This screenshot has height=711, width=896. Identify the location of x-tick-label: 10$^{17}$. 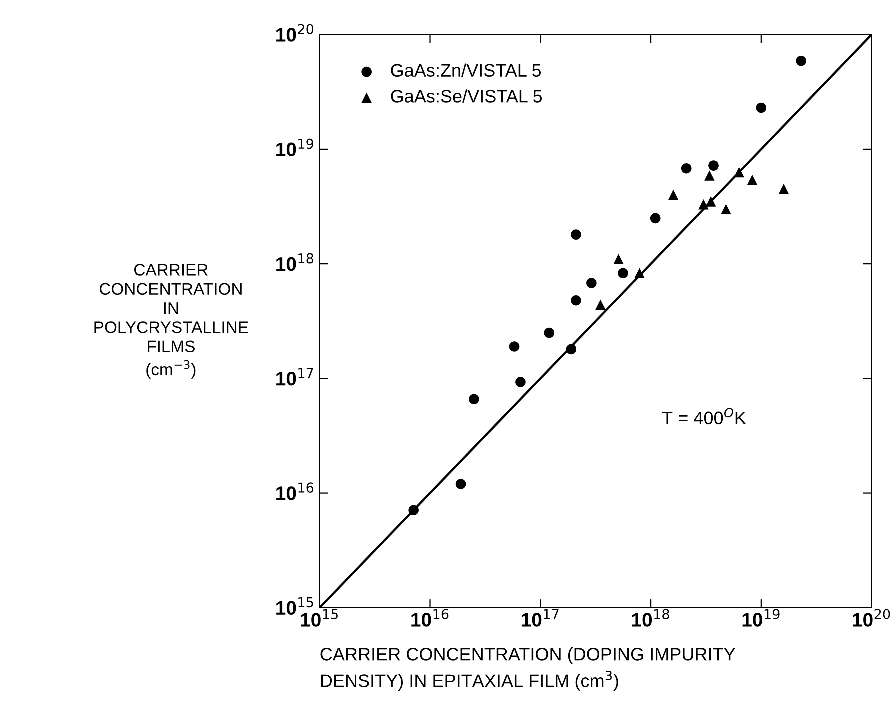
(540, 618).